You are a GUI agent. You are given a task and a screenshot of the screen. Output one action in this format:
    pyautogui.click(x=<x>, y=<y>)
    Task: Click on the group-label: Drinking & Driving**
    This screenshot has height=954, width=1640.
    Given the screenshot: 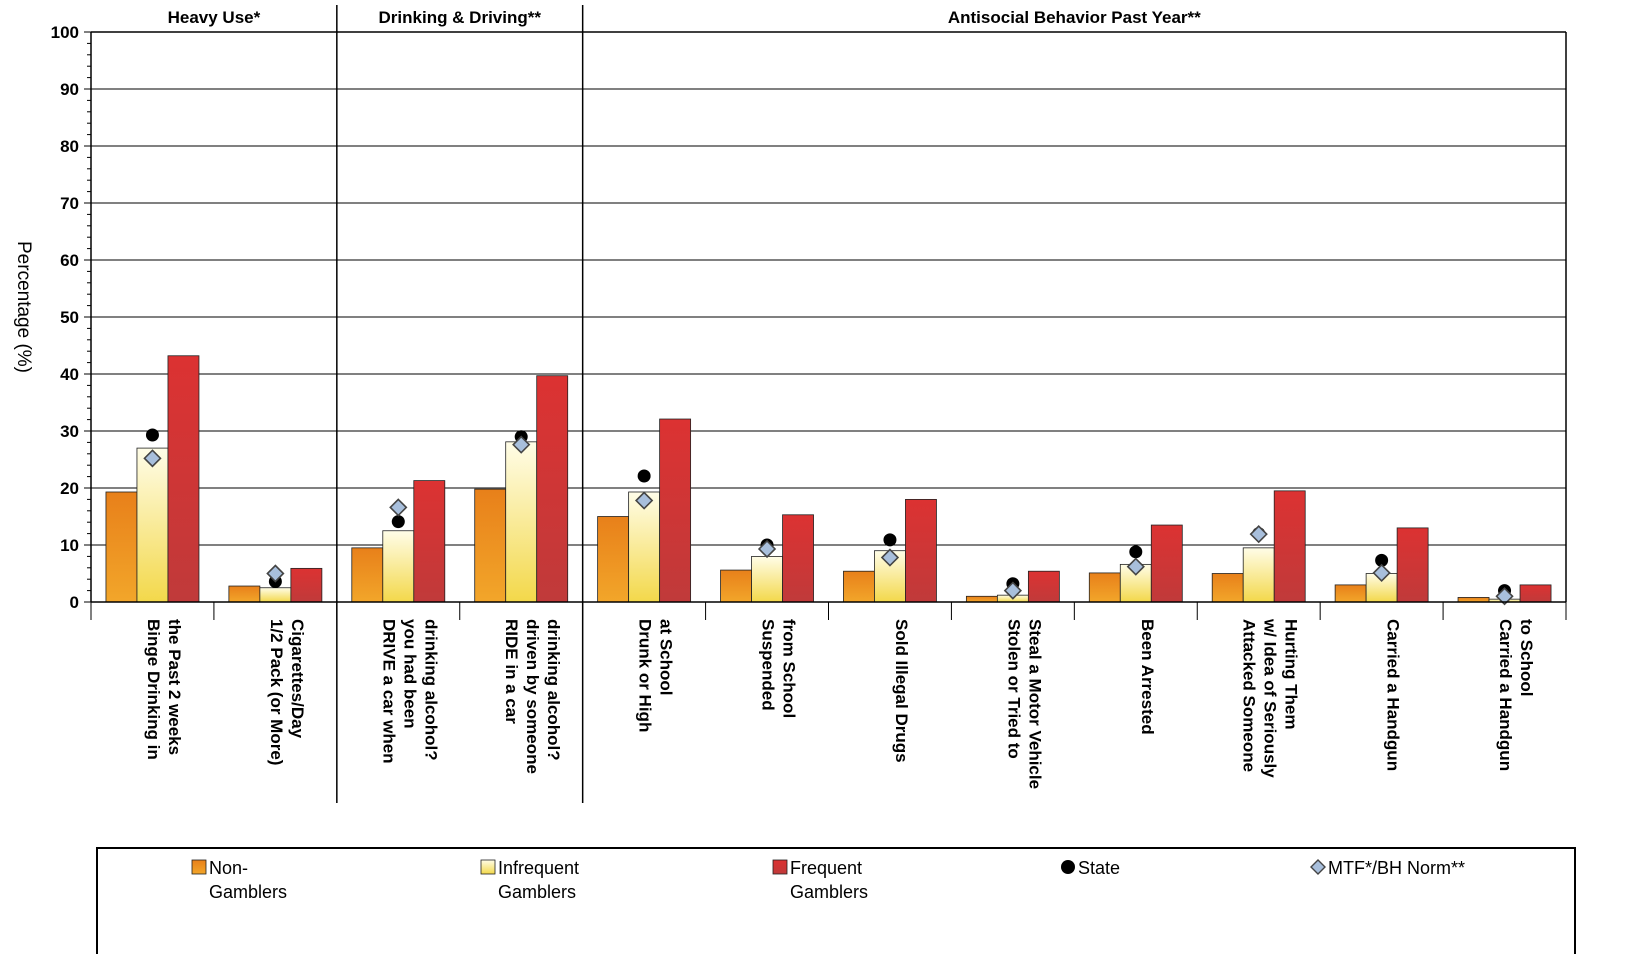 What is the action you would take?
    pyautogui.click(x=460, y=17)
    